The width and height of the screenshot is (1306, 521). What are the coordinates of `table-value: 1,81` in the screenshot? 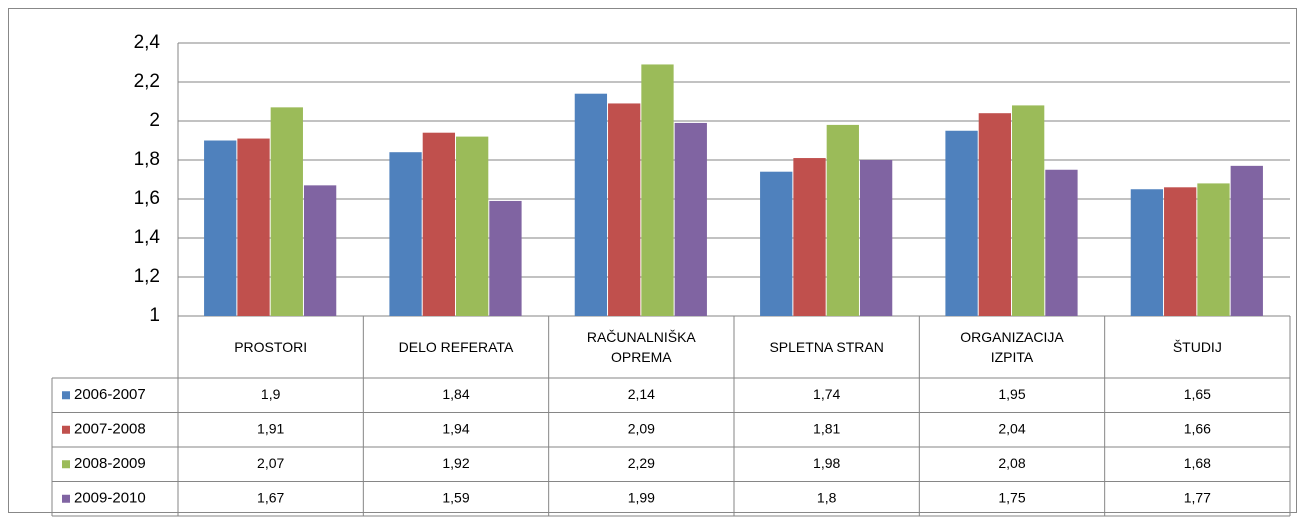 It's located at (826, 428).